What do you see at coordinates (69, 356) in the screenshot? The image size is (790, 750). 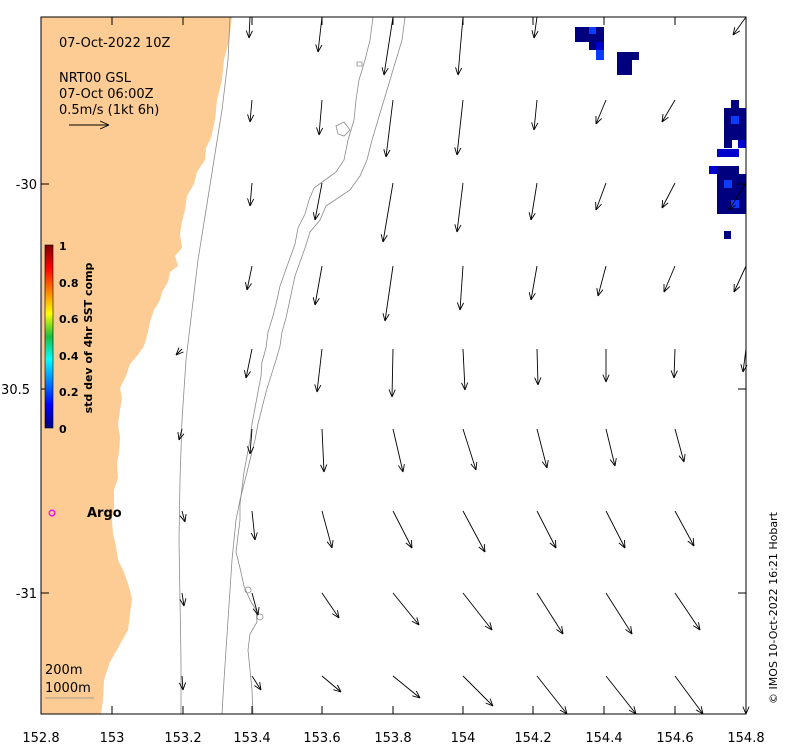 I see `colorbar-tick: 0.4` at bounding box center [69, 356].